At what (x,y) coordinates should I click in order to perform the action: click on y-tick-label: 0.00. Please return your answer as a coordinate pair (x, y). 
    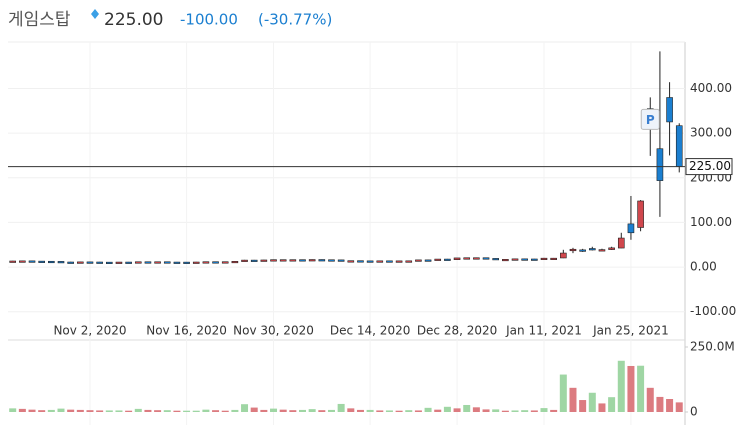
    Looking at the image, I should click on (703, 267).